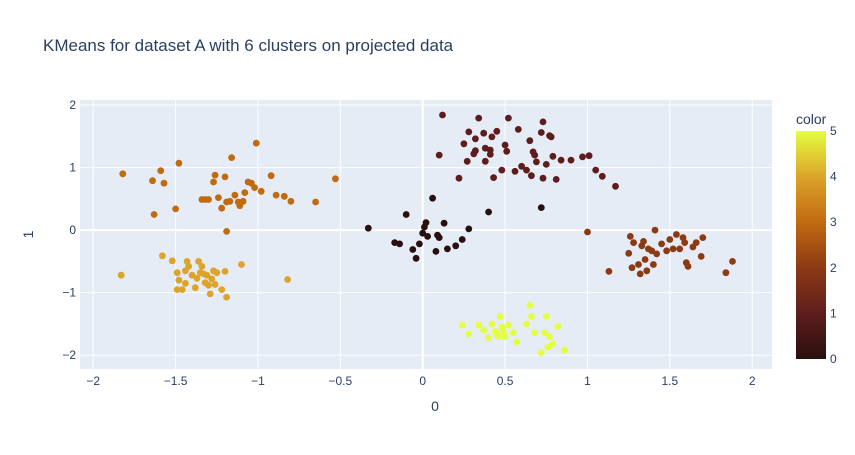  What do you see at coordinates (69, 355) in the screenshot?
I see `y-tick-label: −2` at bounding box center [69, 355].